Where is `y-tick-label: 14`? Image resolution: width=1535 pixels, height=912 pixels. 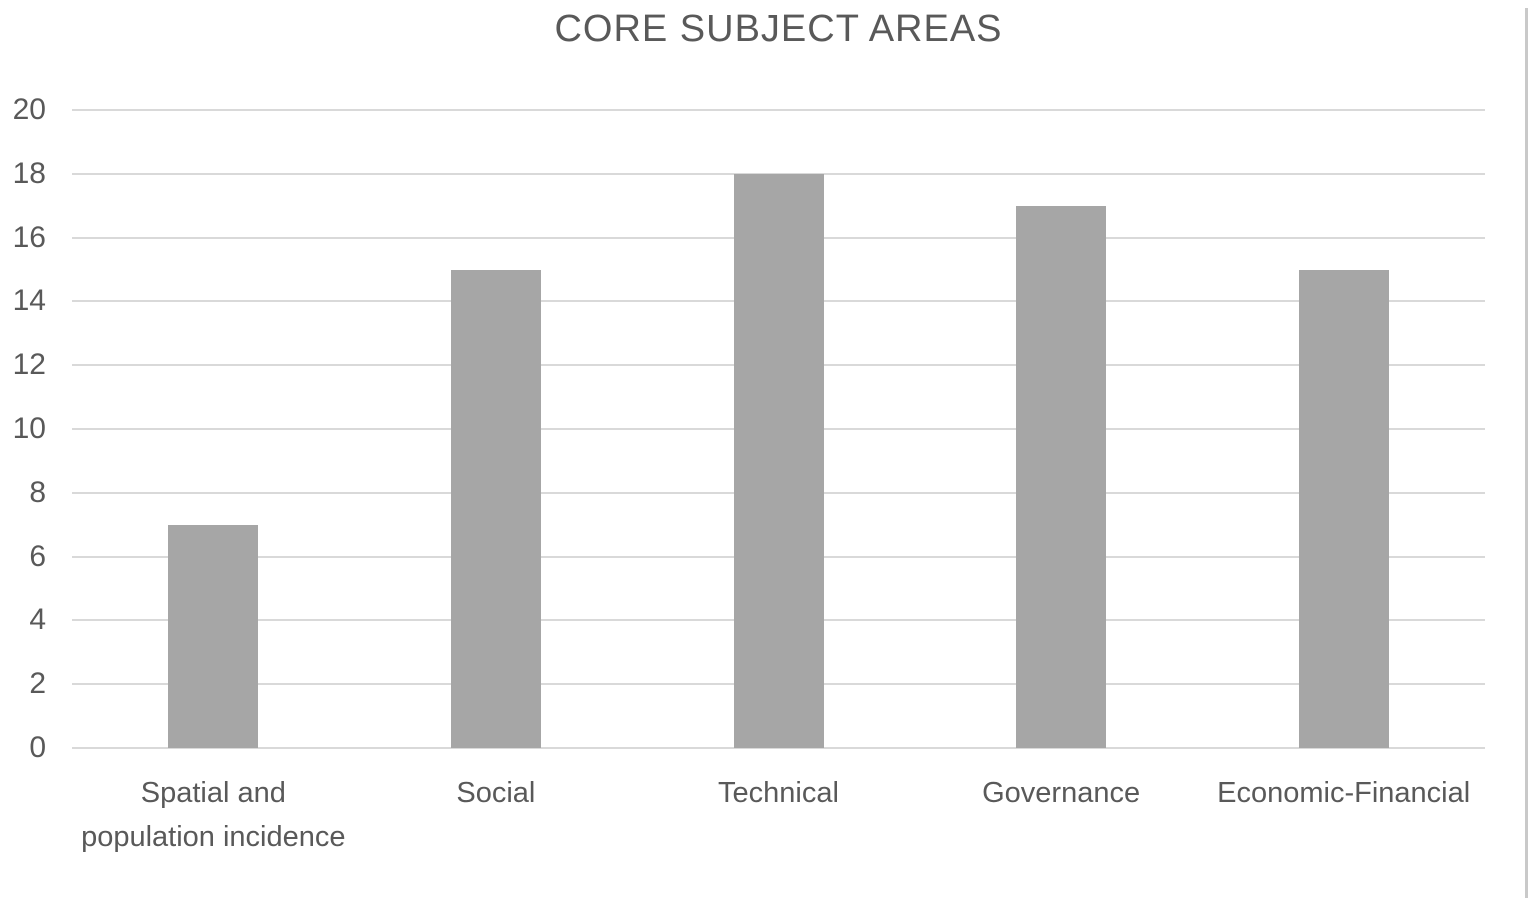
y-tick-label: 14 is located at coordinates (29, 301).